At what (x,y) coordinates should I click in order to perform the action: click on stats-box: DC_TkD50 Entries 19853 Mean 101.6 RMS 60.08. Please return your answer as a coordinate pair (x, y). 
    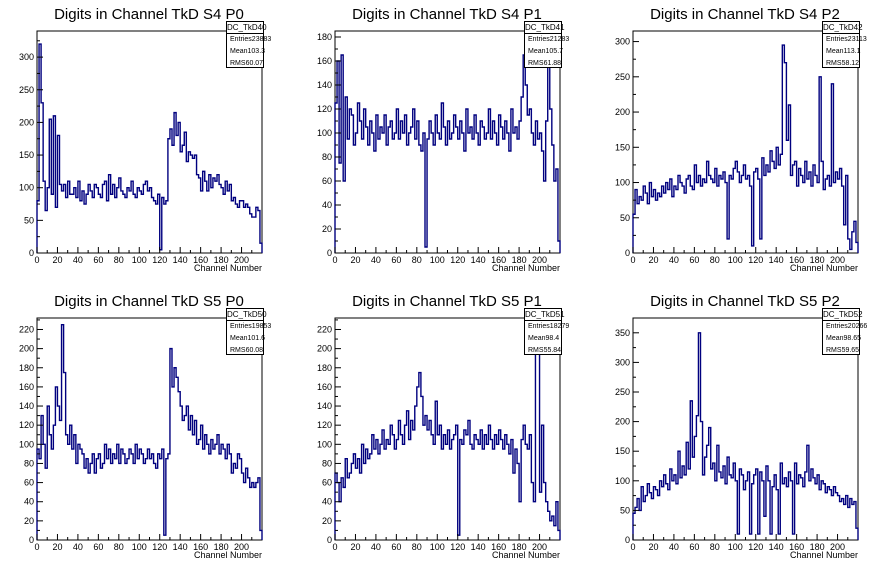
    Looking at the image, I should click on (248, 332).